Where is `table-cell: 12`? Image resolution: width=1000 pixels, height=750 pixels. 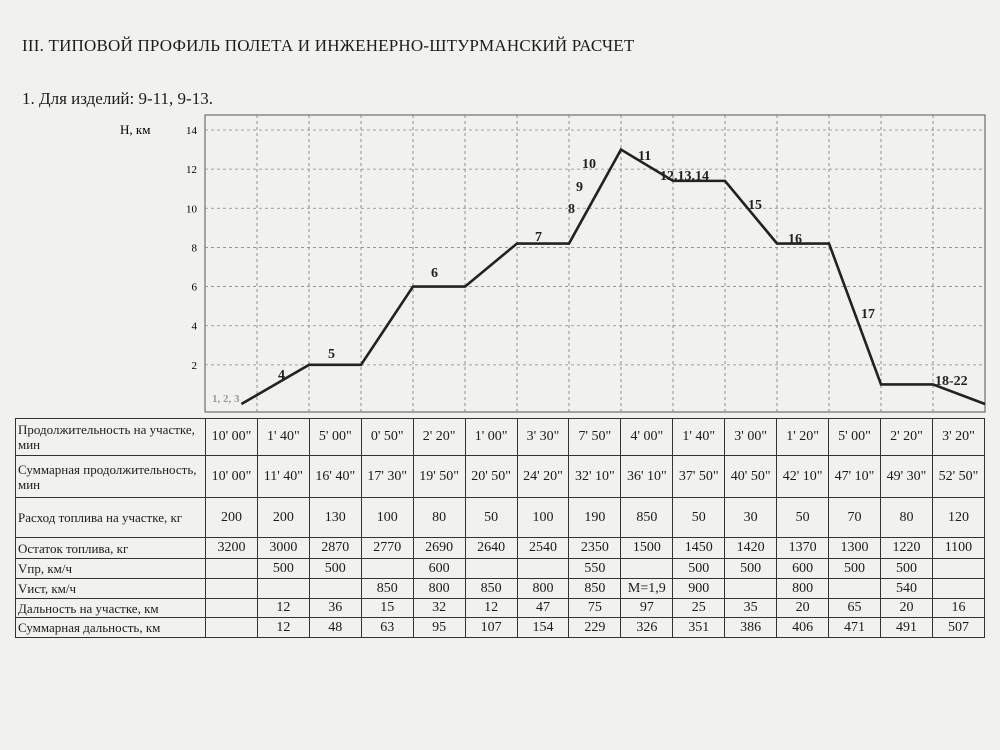 table-cell: 12 is located at coordinates (283, 608).